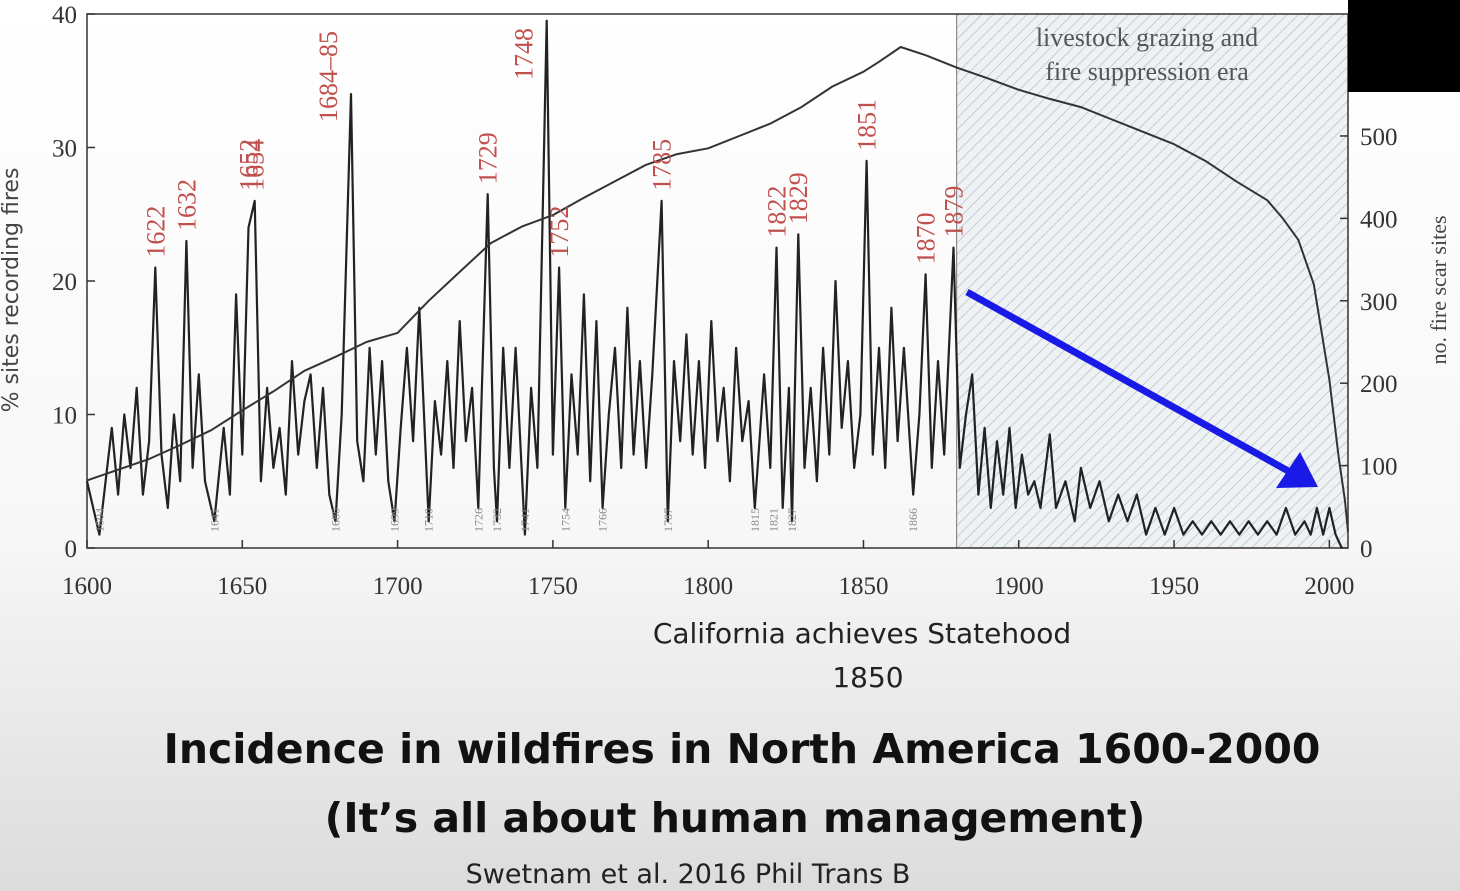 The image size is (1460, 891). I want to click on trend-arrow, so click(1128, 382).